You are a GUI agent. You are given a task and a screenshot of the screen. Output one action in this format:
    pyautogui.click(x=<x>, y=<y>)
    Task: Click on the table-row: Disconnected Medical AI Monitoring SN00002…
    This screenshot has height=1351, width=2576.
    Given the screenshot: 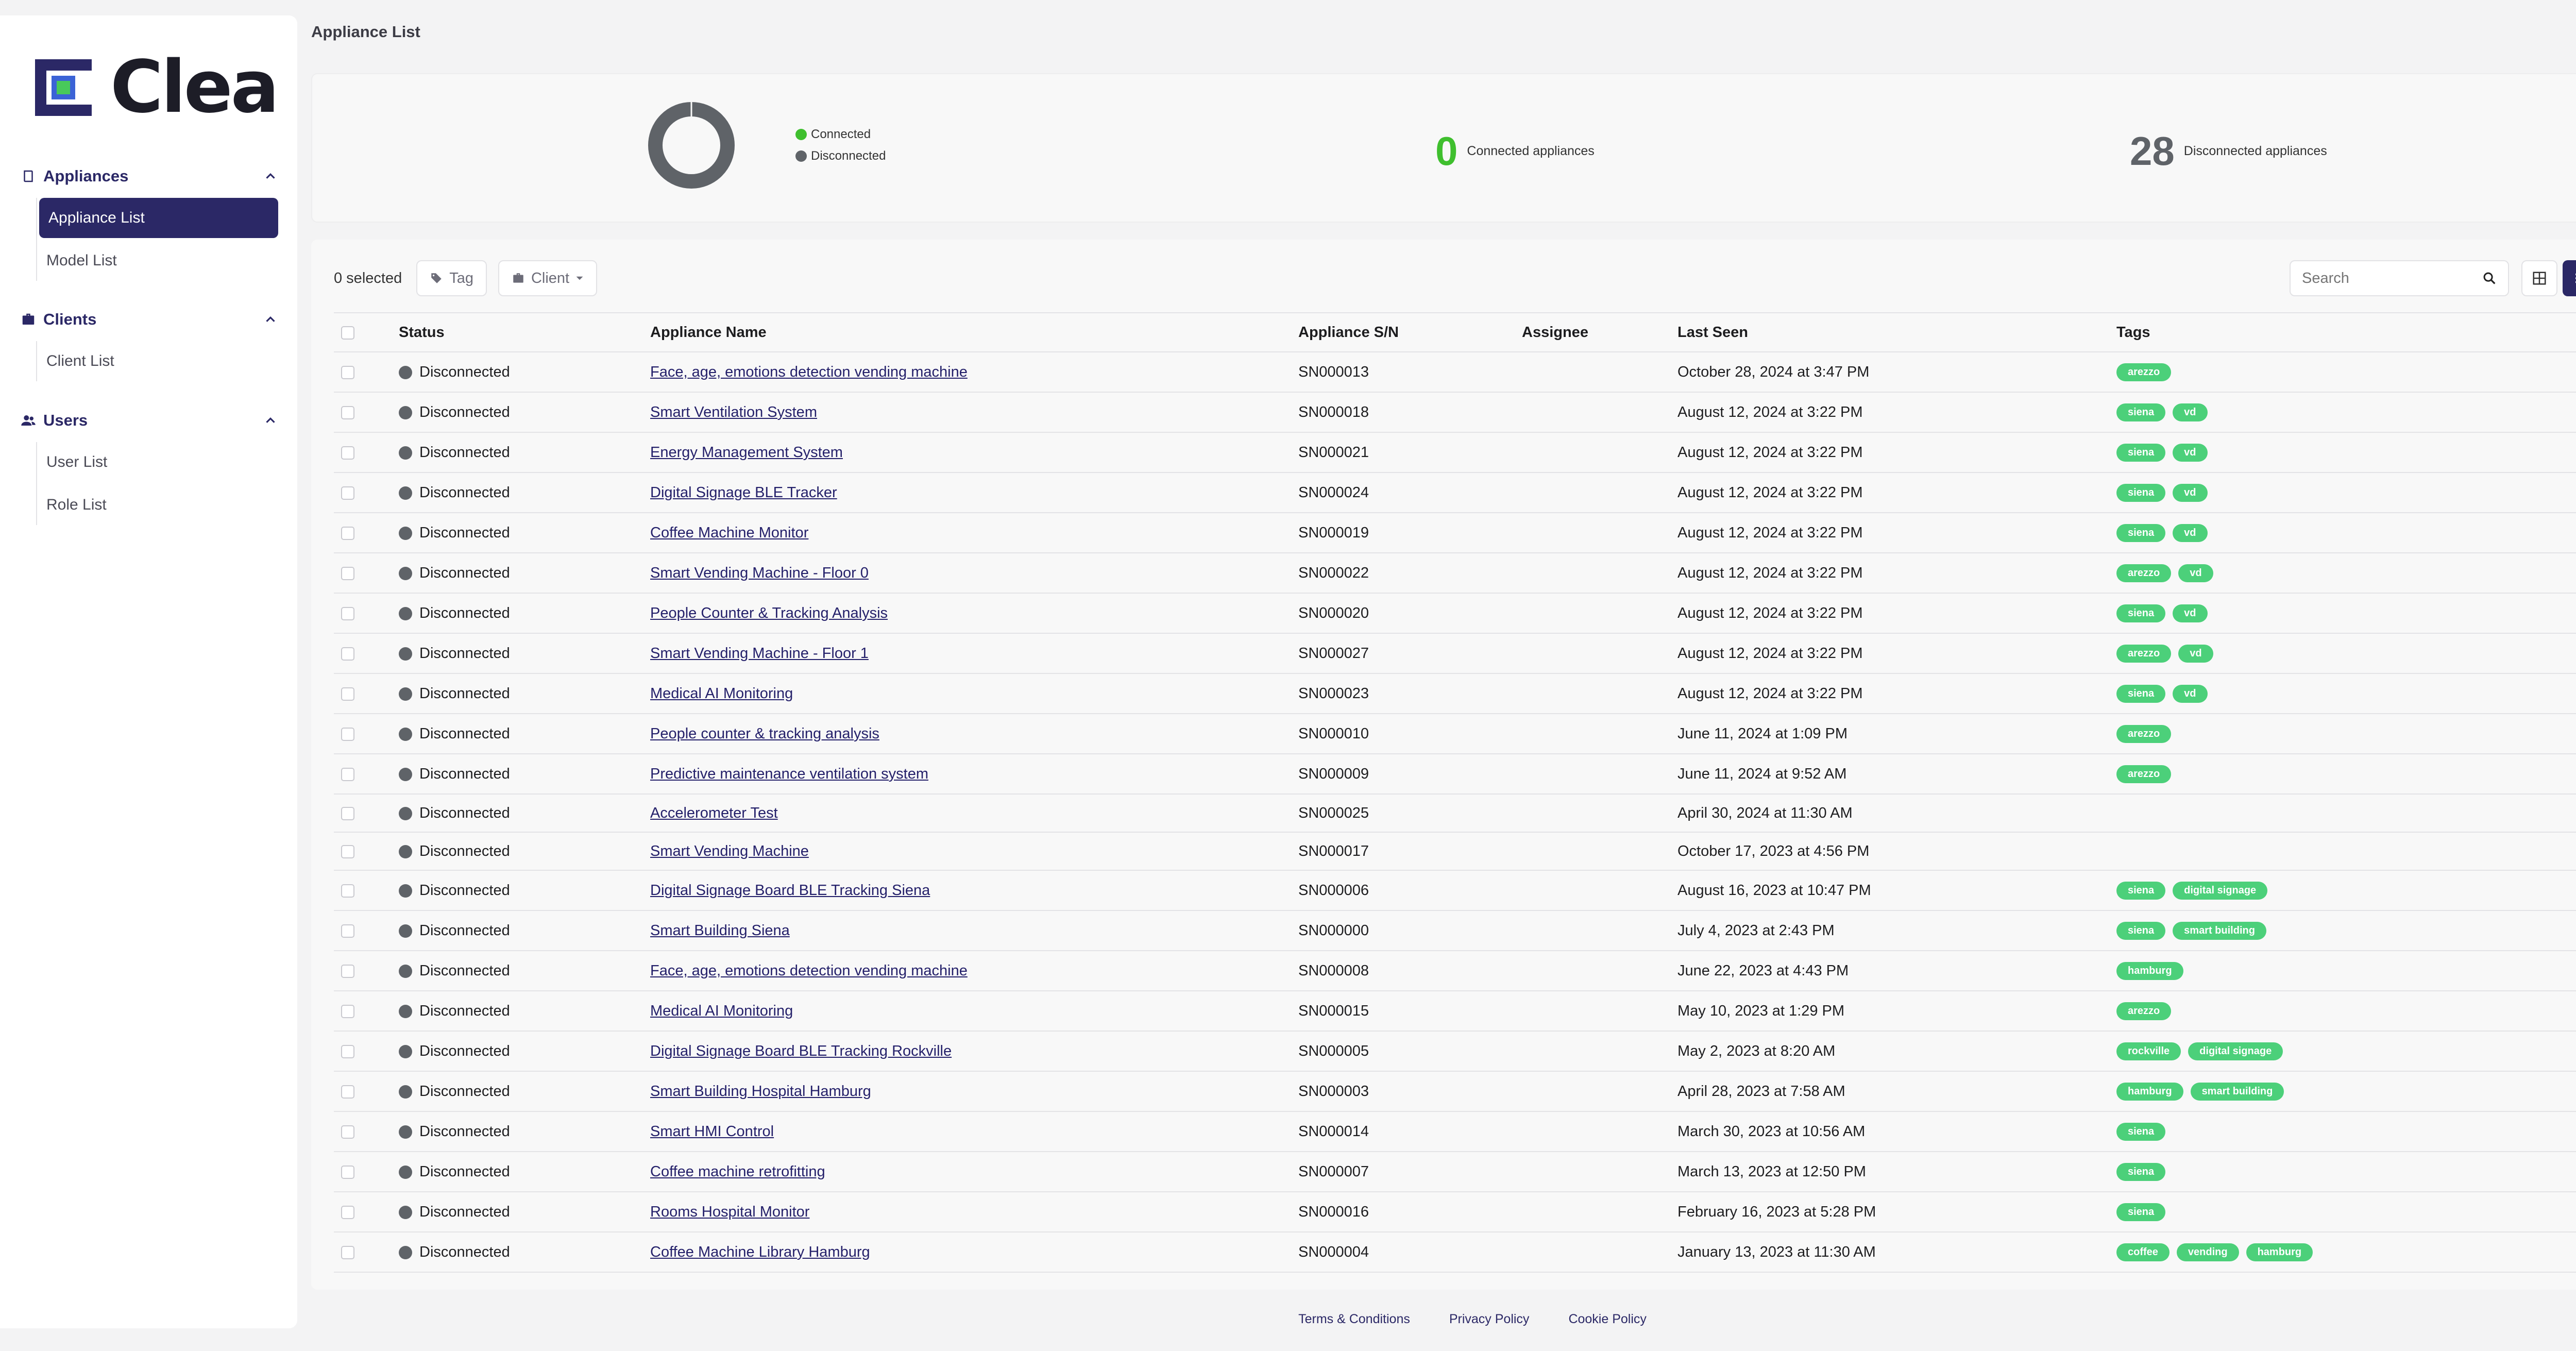 What is the action you would take?
    pyautogui.click(x=1455, y=693)
    